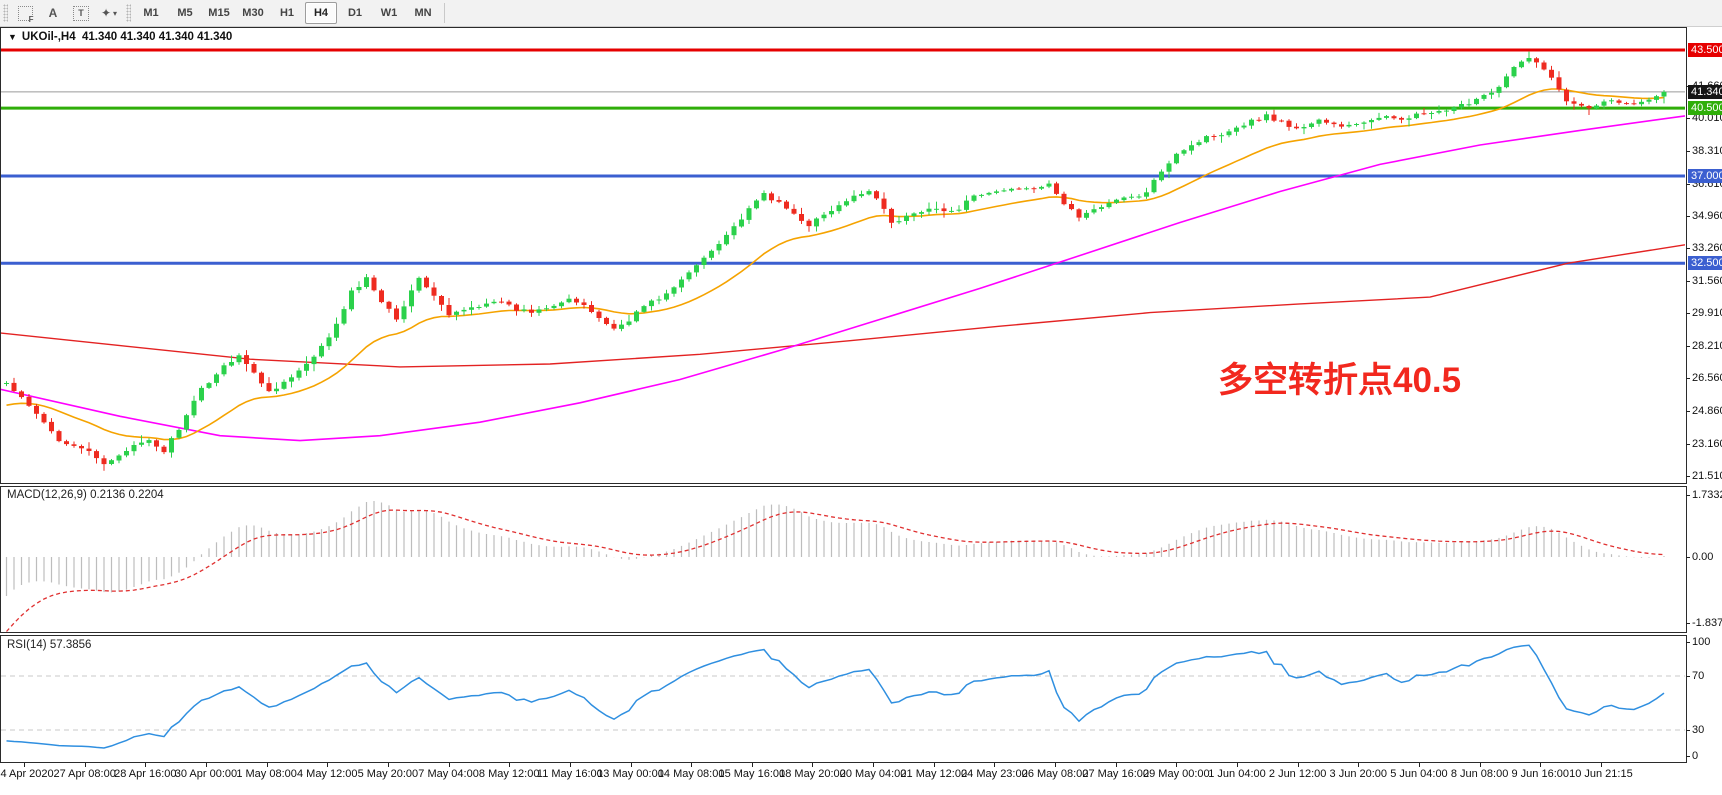 This screenshot has width=1722, height=795. I want to click on timeframe-group: M1 M5 M15 M30 H1 H4 D1 W1 MN, so click(287, 13).